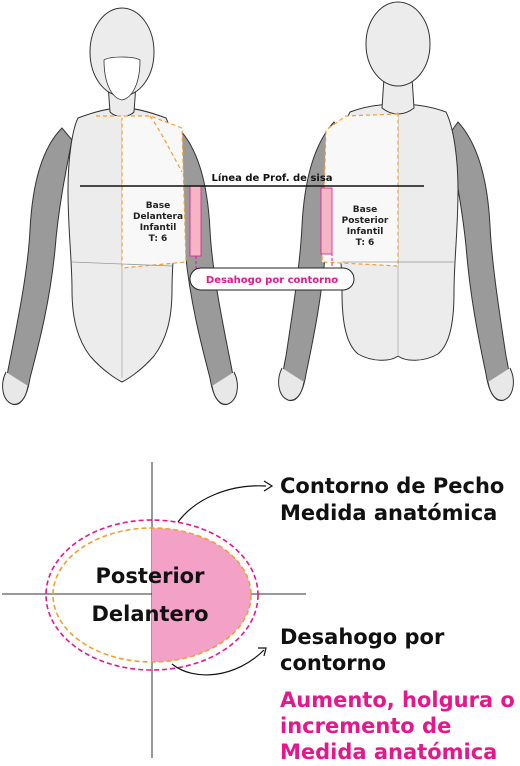 The width and height of the screenshot is (520, 766). I want to click on back-ease-strip, so click(326, 221).